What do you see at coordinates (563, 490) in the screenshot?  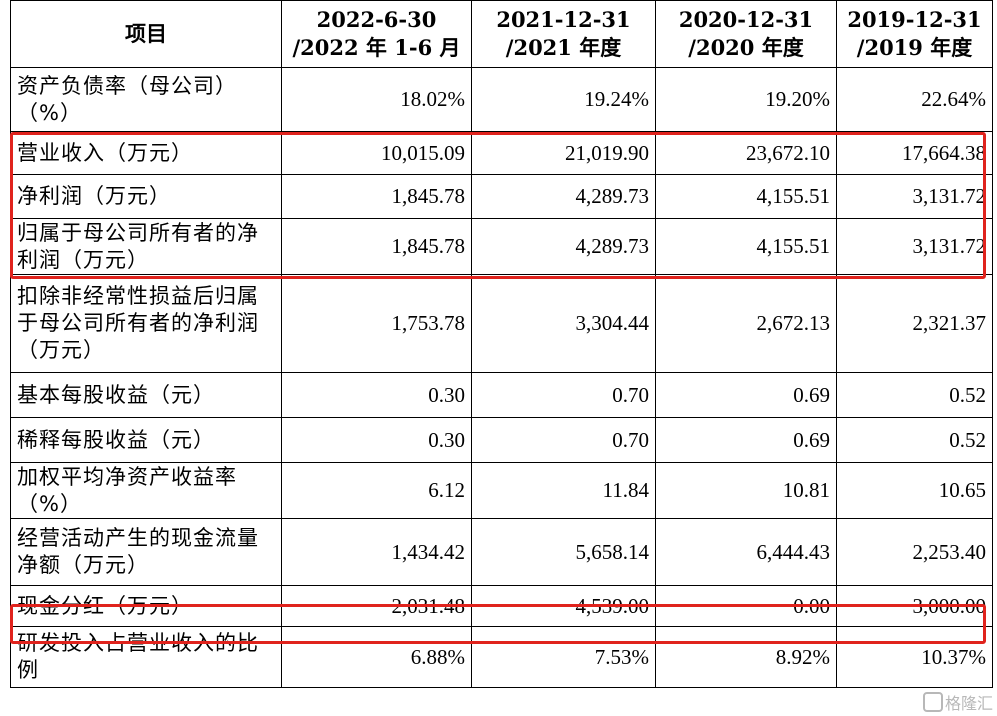 I see `cell-value: 11.84` at bounding box center [563, 490].